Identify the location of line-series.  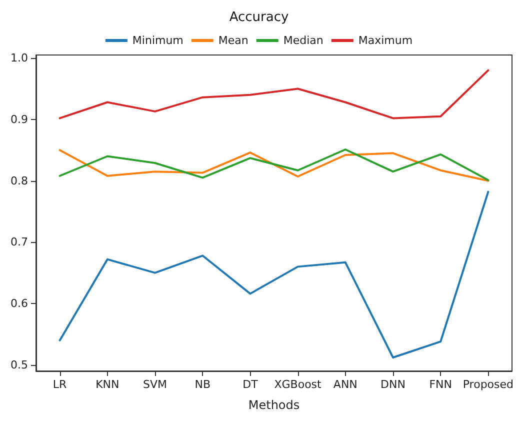
(274, 94).